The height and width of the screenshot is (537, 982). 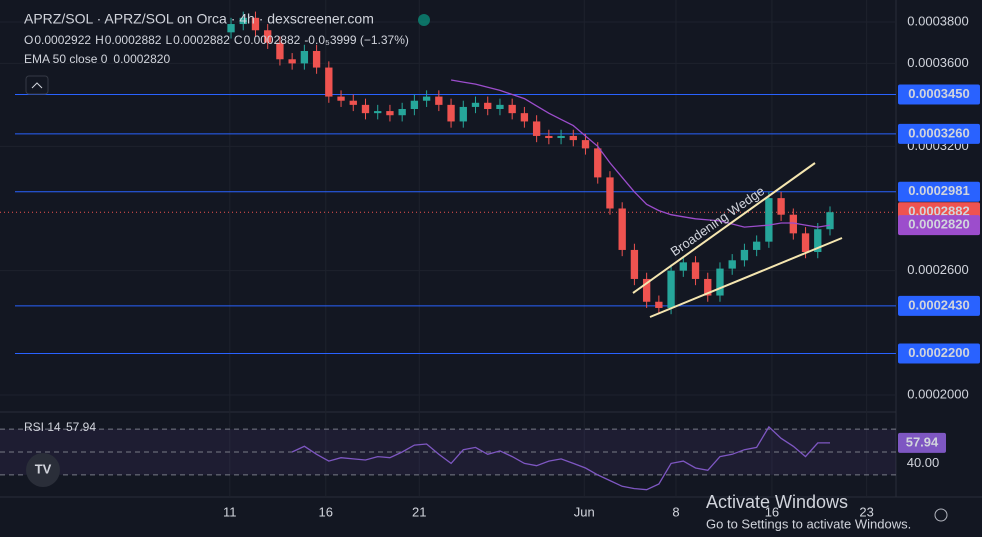 I want to click on rsi-tick-label: 40.00, so click(x=923, y=462).